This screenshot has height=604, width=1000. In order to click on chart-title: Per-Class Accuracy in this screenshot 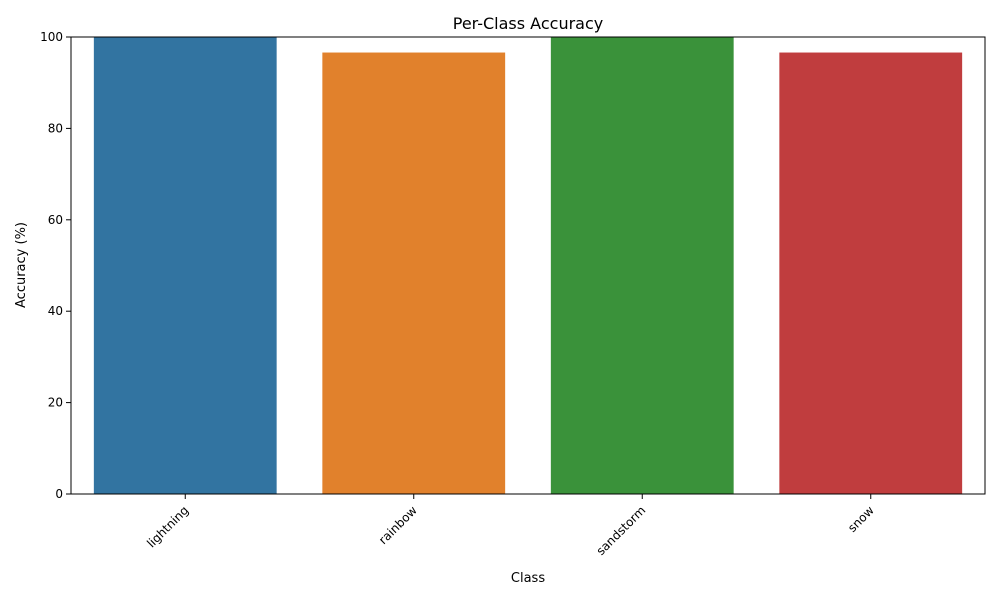, I will do `click(528, 23)`.